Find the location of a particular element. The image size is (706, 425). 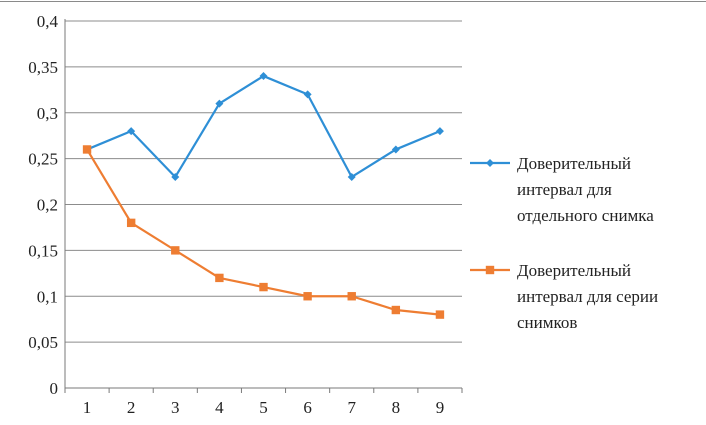

legend-label-1: Доверительный is located at coordinates (574, 163).